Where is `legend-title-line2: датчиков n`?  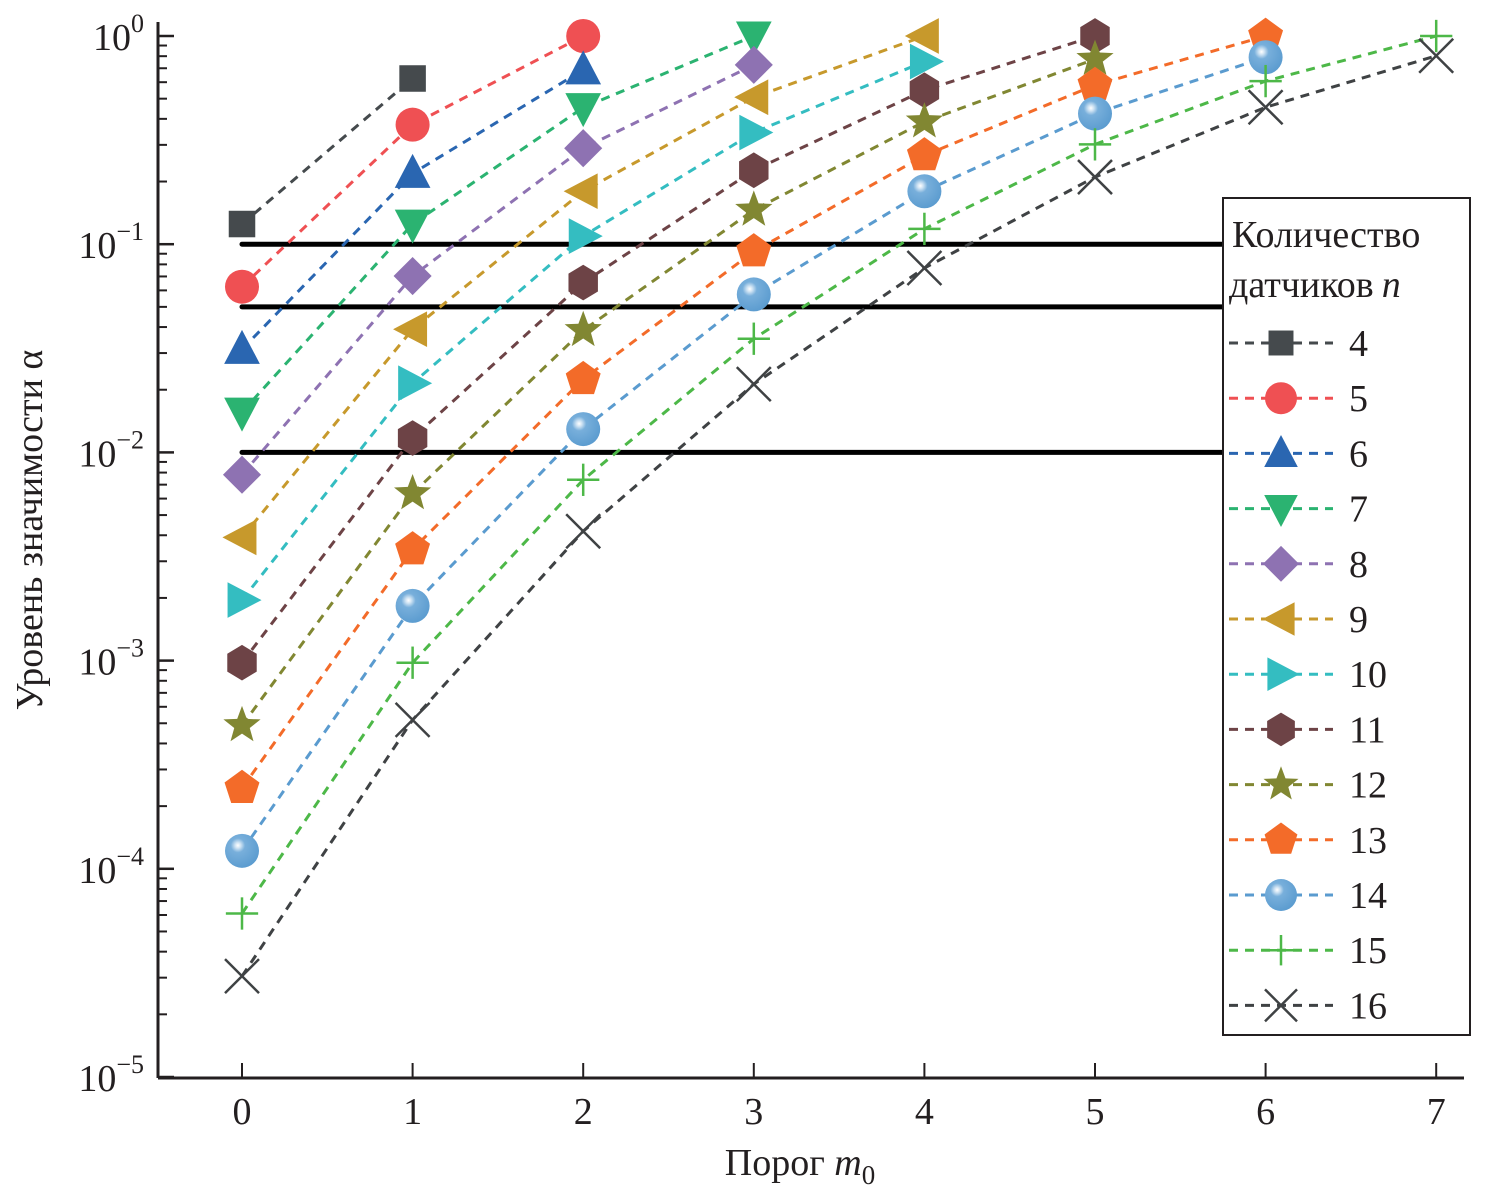 legend-title-line2: датчиков n is located at coordinates (1315, 285).